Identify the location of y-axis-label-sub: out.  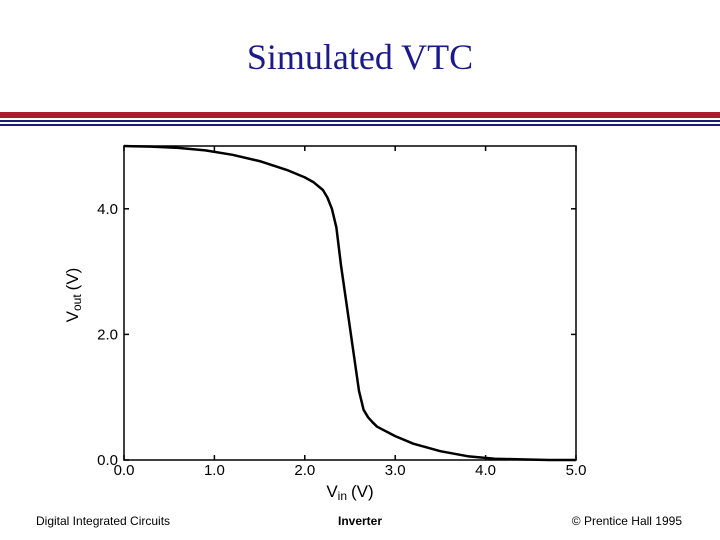
(77, 302).